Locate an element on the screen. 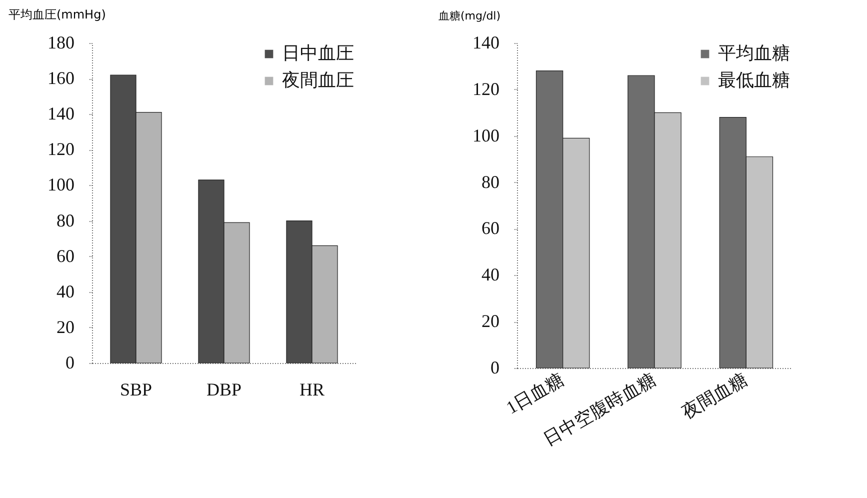 The image size is (867, 498). x-tick-label: DBP is located at coordinates (224, 390).